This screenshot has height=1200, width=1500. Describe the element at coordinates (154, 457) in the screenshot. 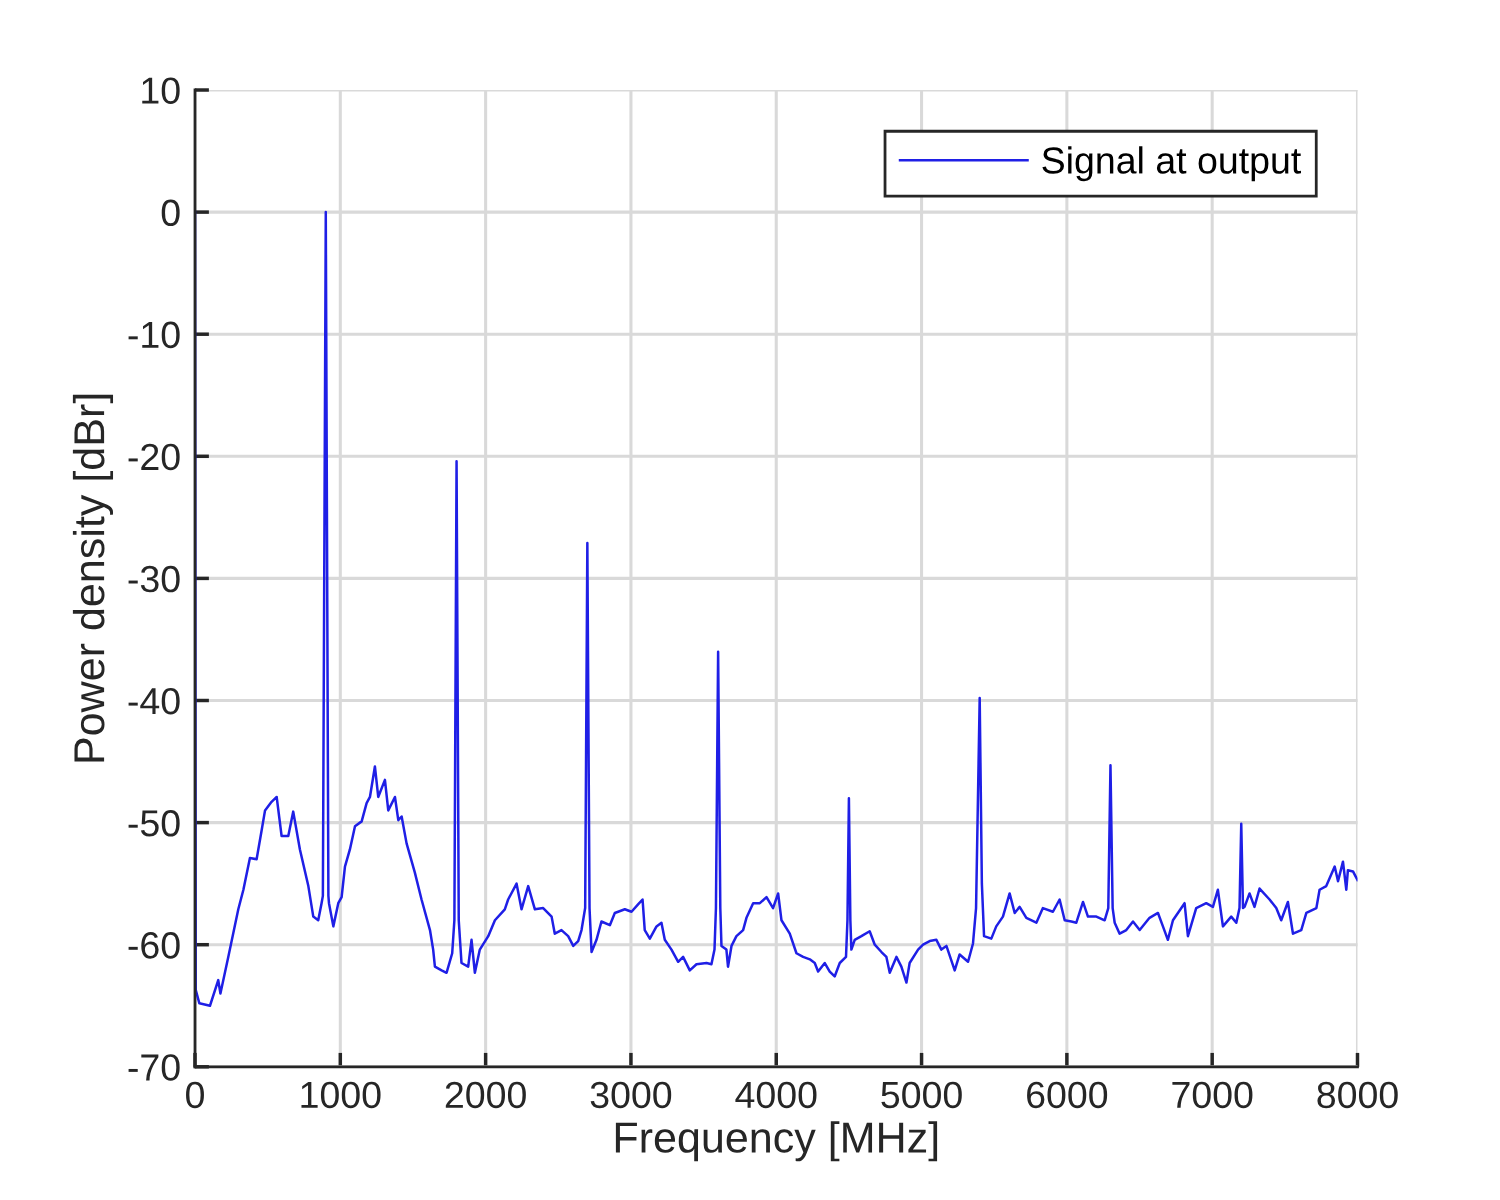

I see `y-tick-label: -20` at that location.